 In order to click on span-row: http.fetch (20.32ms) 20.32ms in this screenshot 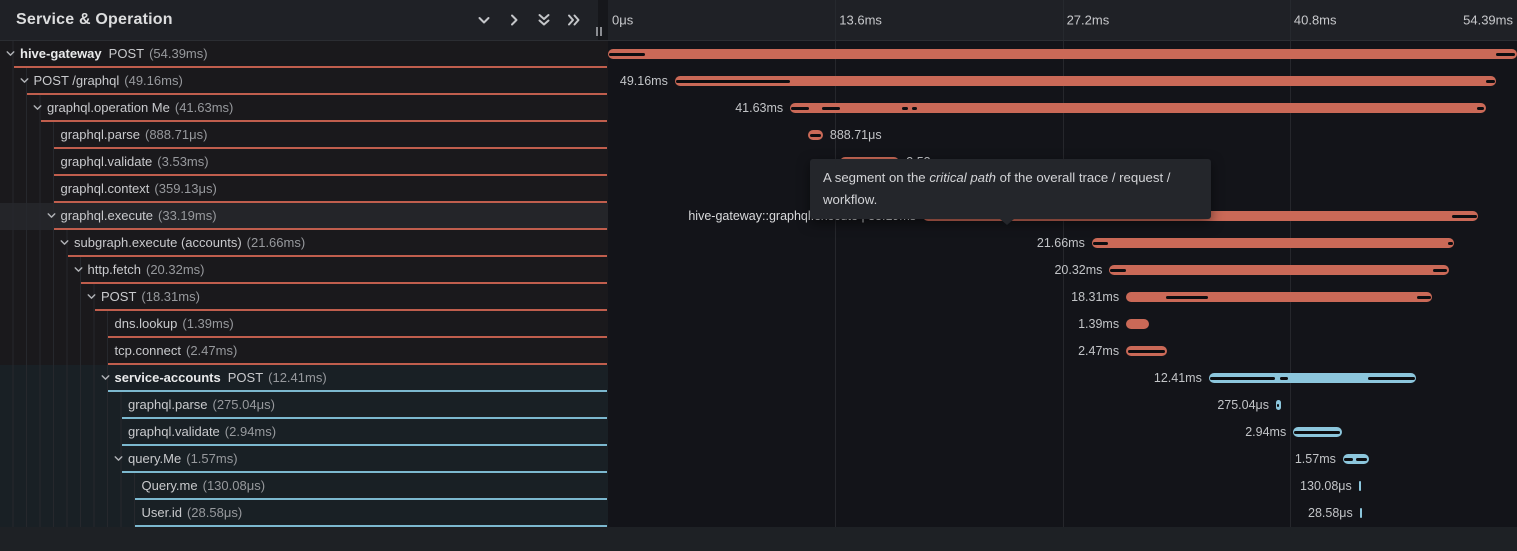, I will do `click(758, 270)`.